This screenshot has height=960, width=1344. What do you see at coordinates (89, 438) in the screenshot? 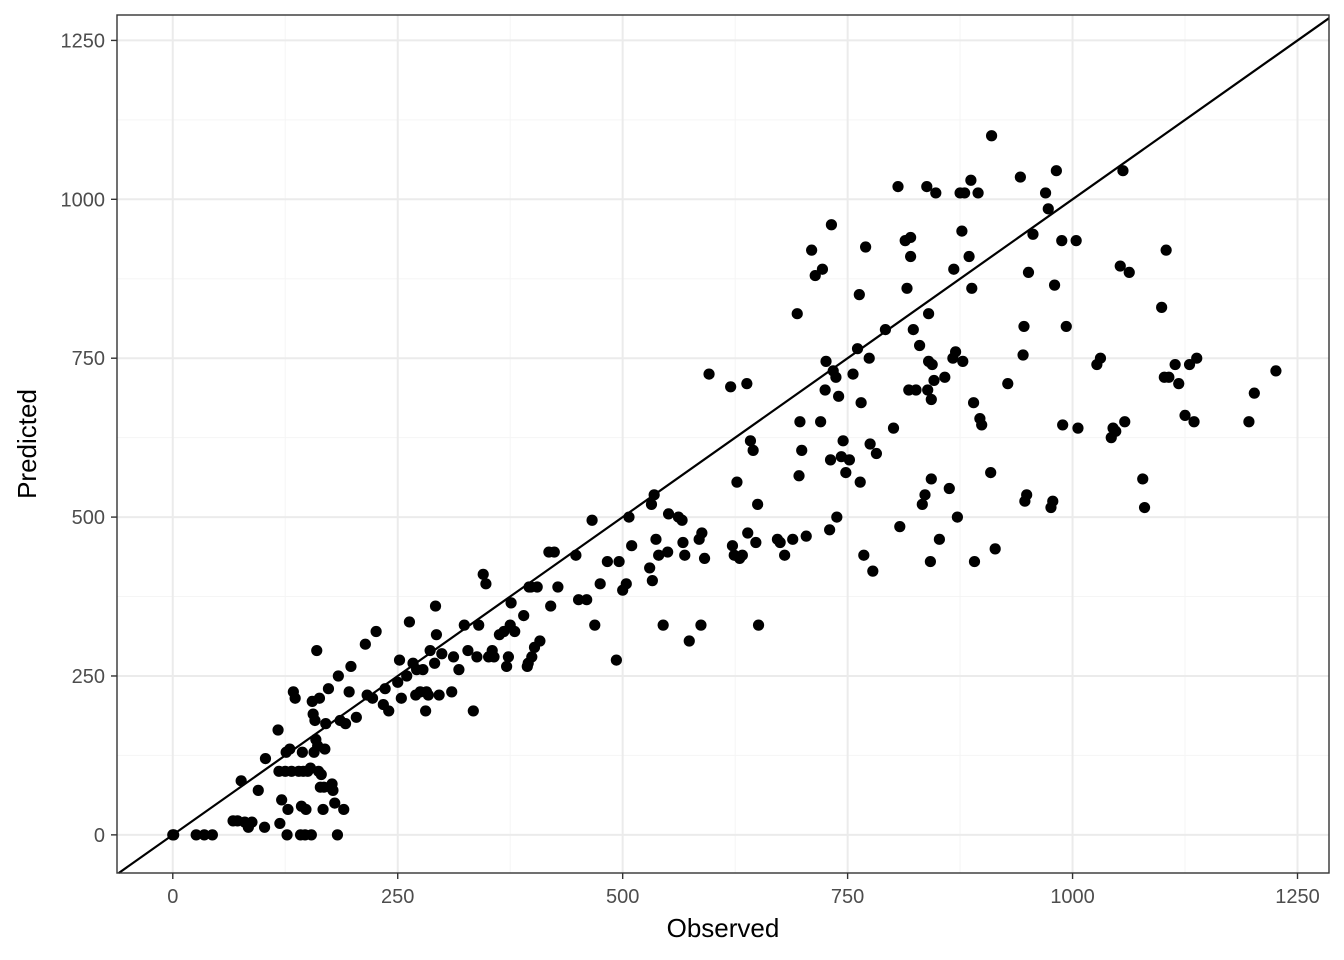
I see `y-axis-ticks: 0 250 500 750 1000 1250` at bounding box center [89, 438].